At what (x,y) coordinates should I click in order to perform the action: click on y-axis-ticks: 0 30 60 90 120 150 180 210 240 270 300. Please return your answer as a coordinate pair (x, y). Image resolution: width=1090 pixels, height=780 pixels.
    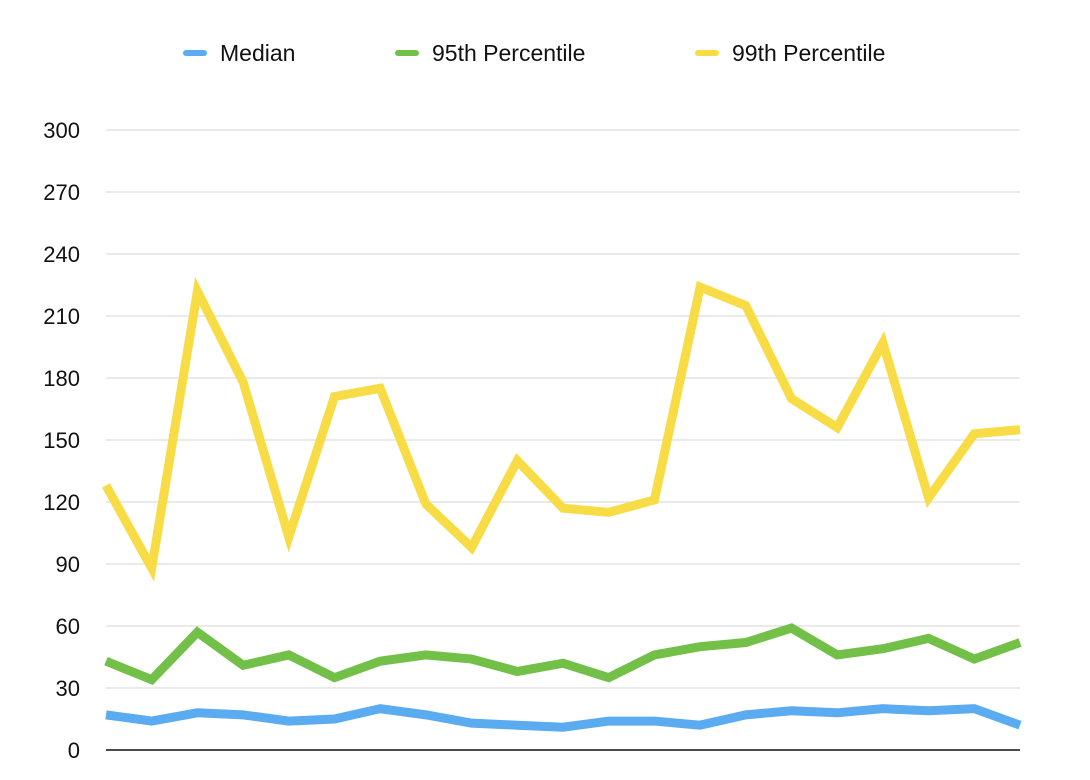
    Looking at the image, I should click on (61, 440).